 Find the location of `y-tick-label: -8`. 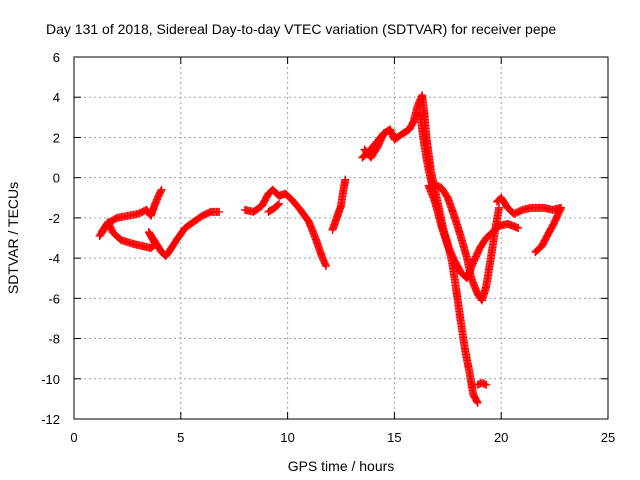

y-tick-label: -8 is located at coordinates (54, 339).